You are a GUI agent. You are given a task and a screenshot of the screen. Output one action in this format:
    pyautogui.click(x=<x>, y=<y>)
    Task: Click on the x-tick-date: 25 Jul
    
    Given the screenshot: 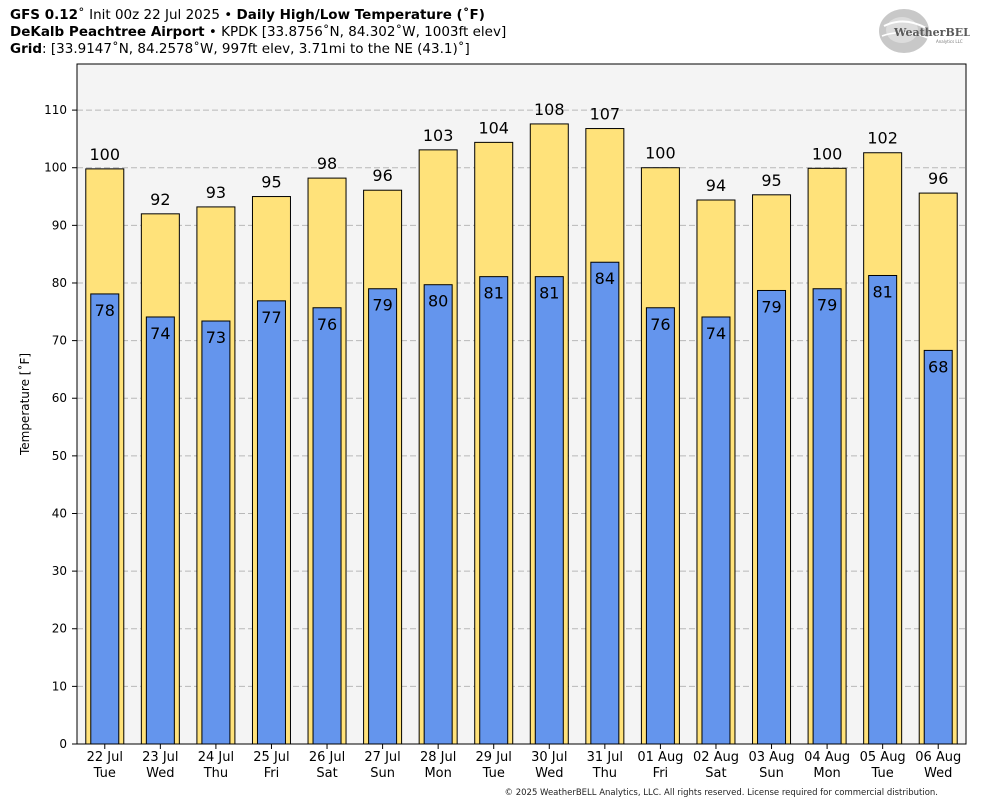 What is the action you would take?
    pyautogui.click(x=271, y=757)
    